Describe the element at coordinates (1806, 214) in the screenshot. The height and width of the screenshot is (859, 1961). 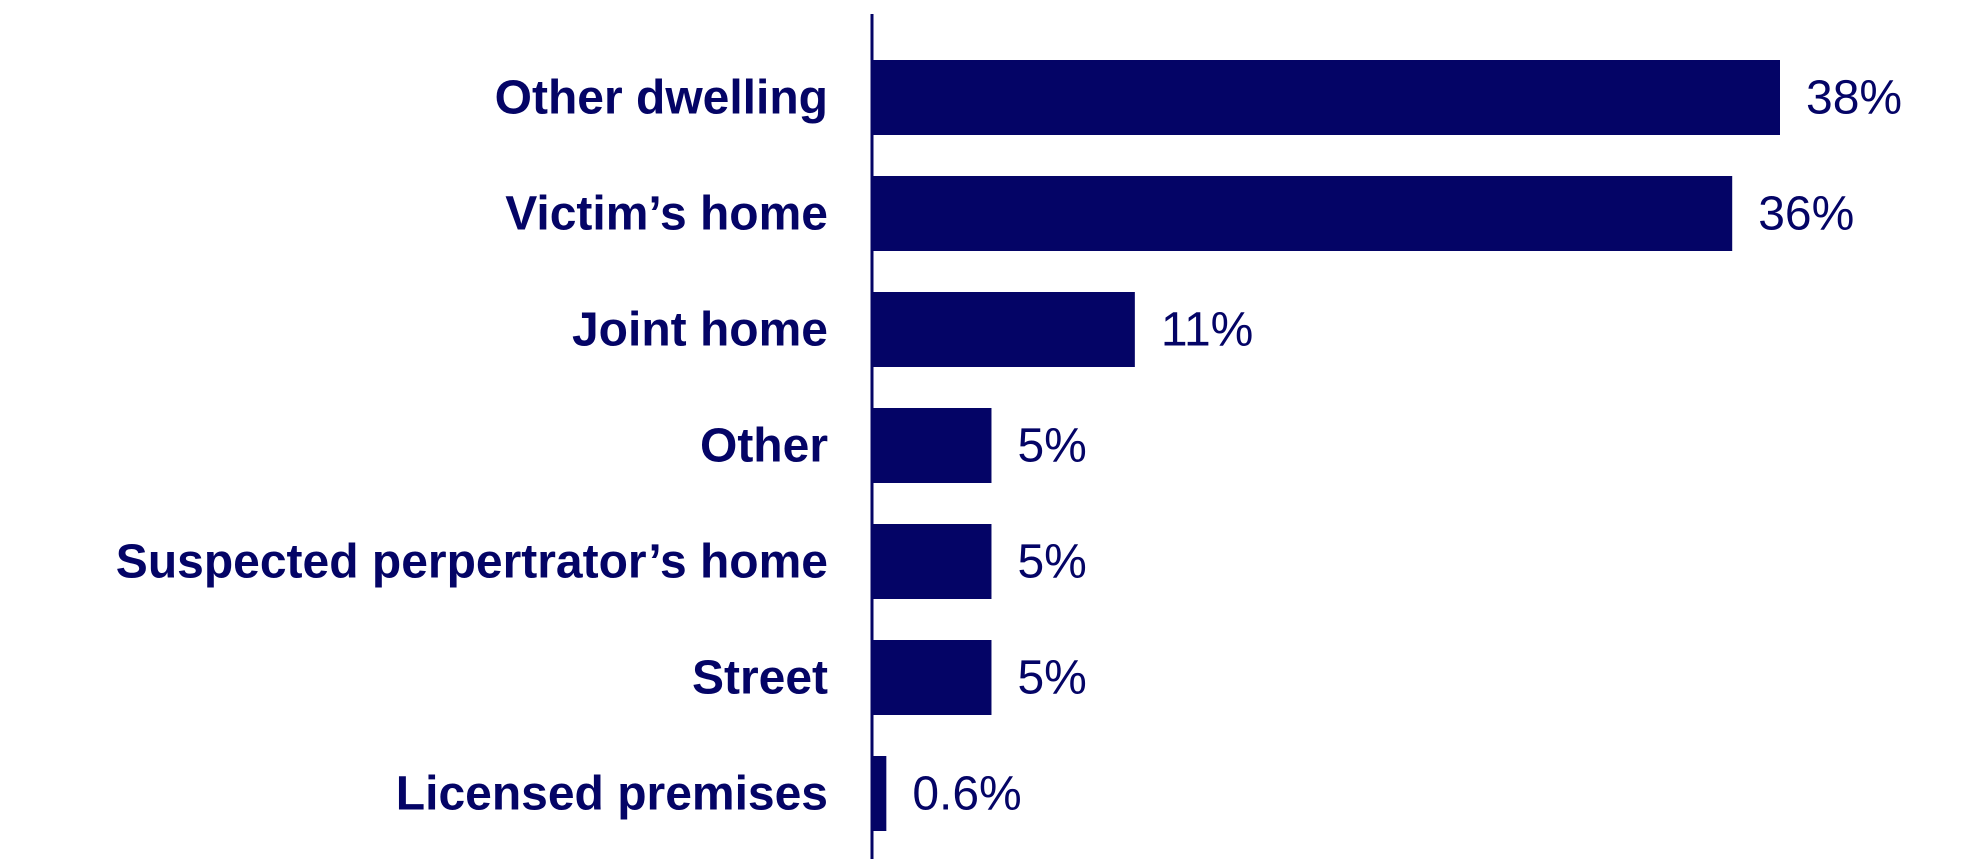
I see `value-label: 36%` at that location.